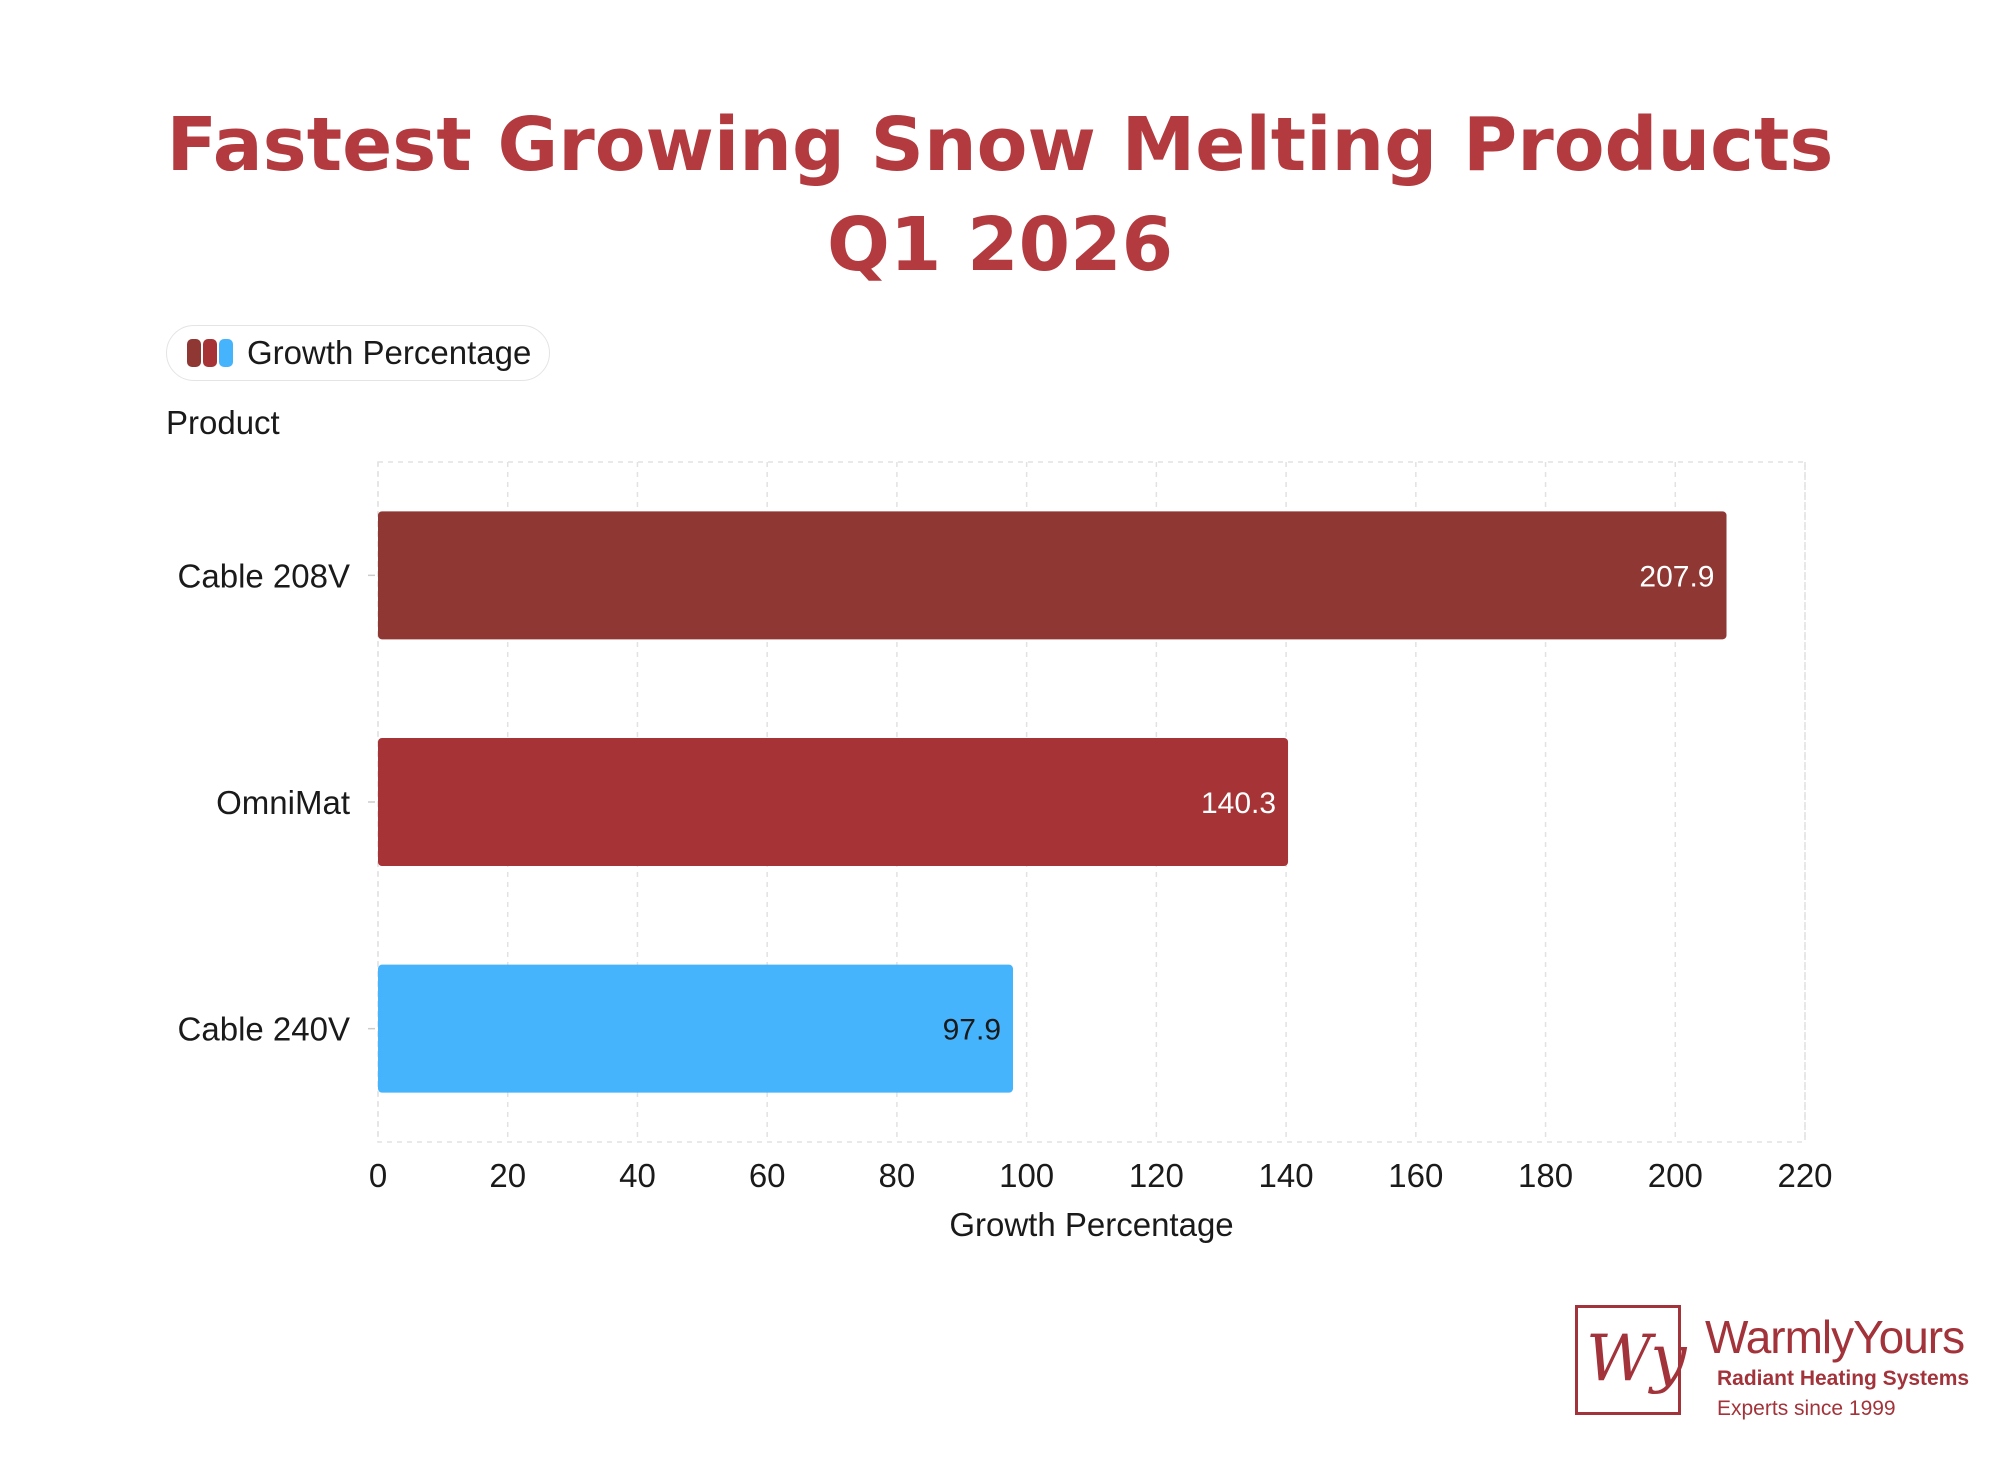 The height and width of the screenshot is (1467, 2000). What do you see at coordinates (1286, 1175) in the screenshot?
I see `x-tick-label: 140` at bounding box center [1286, 1175].